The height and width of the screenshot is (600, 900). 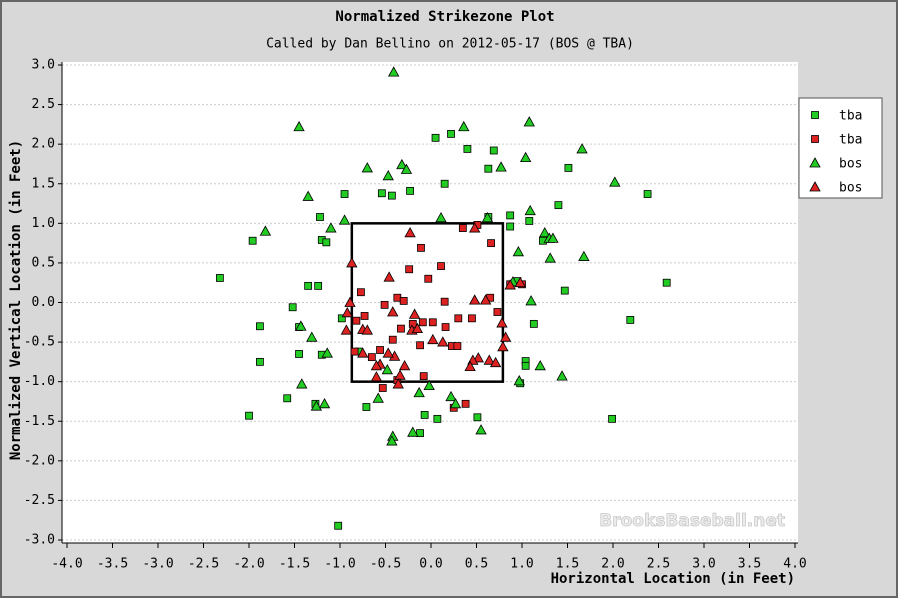 What do you see at coordinates (43, 144) in the screenshot?
I see `y-tick-label: 2.0` at bounding box center [43, 144].